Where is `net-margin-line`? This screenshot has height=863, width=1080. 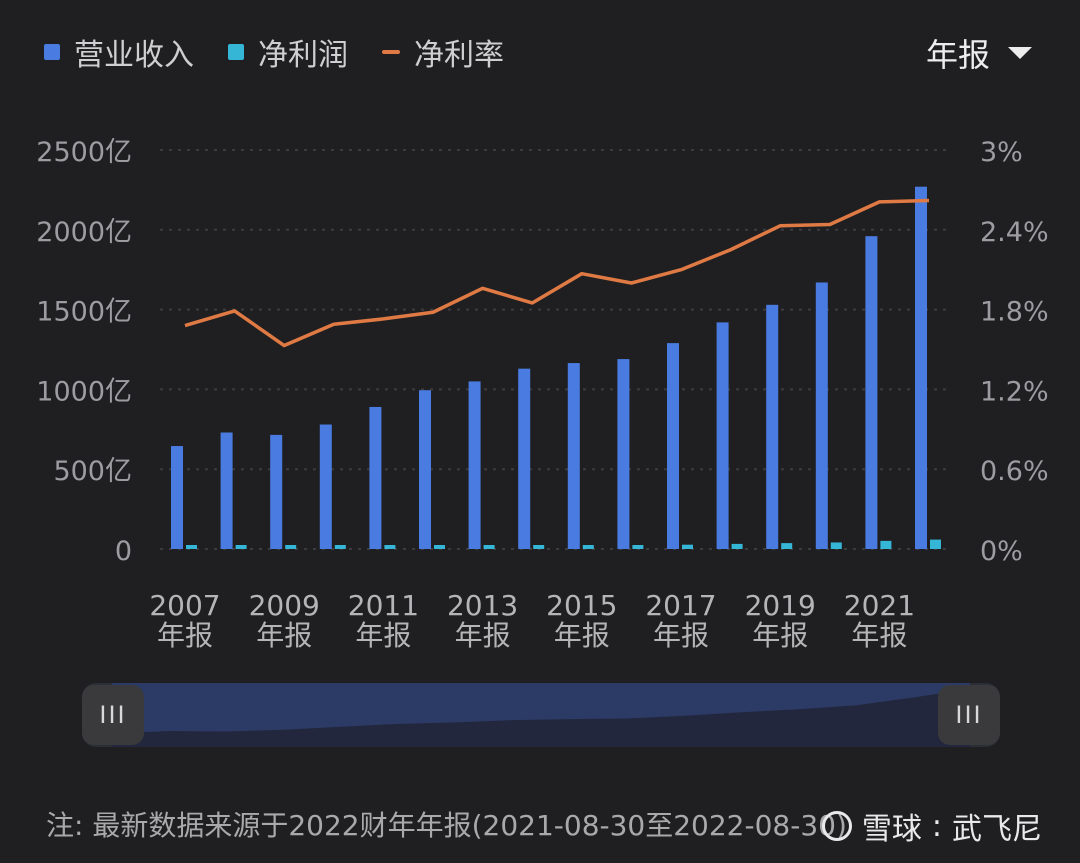
net-margin-line is located at coordinates (557, 273).